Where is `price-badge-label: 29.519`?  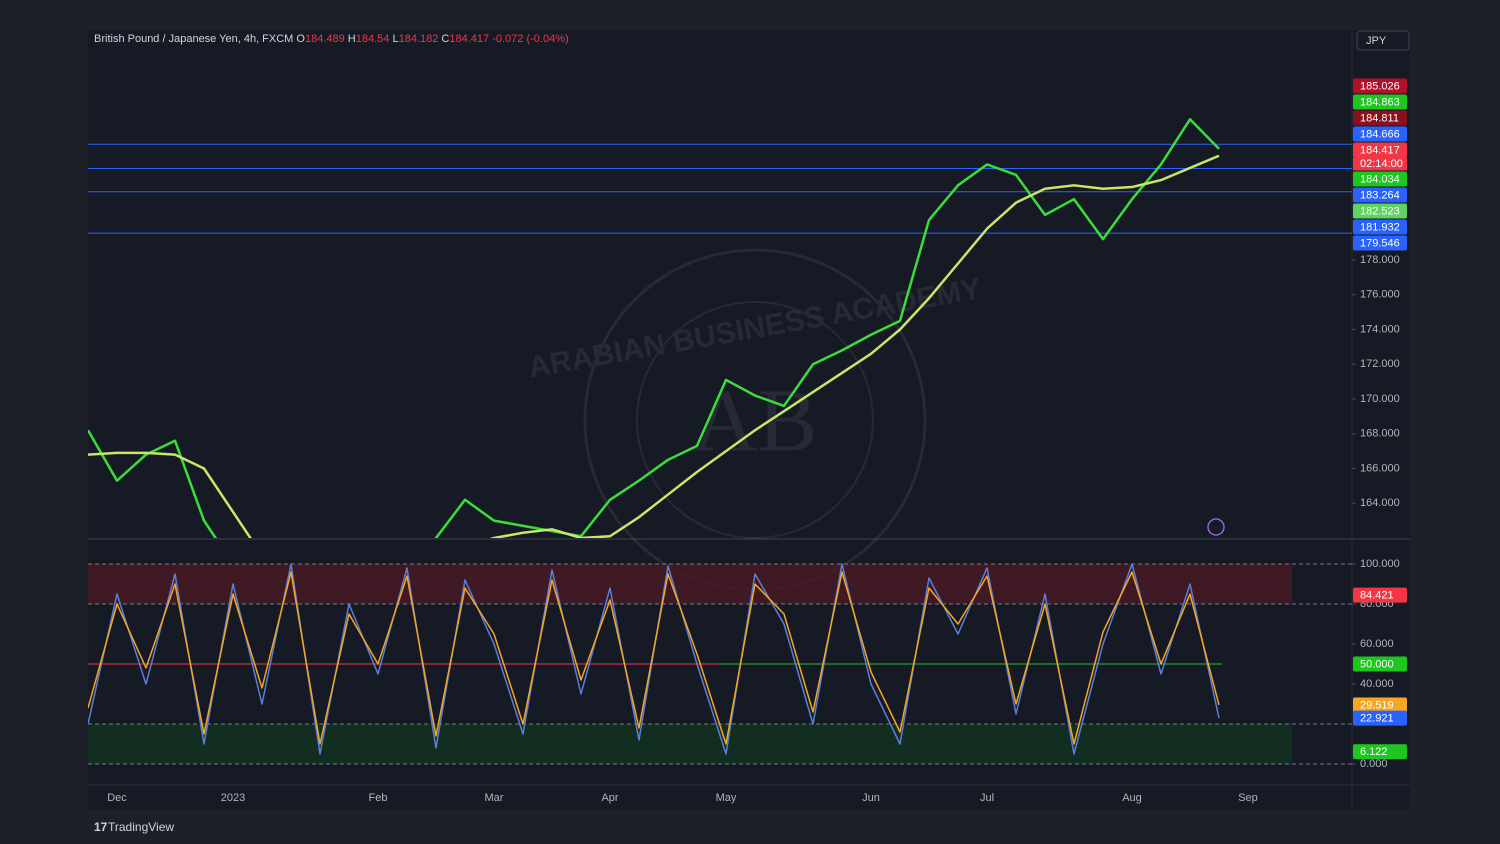 price-badge-label: 29.519 is located at coordinates (1377, 705).